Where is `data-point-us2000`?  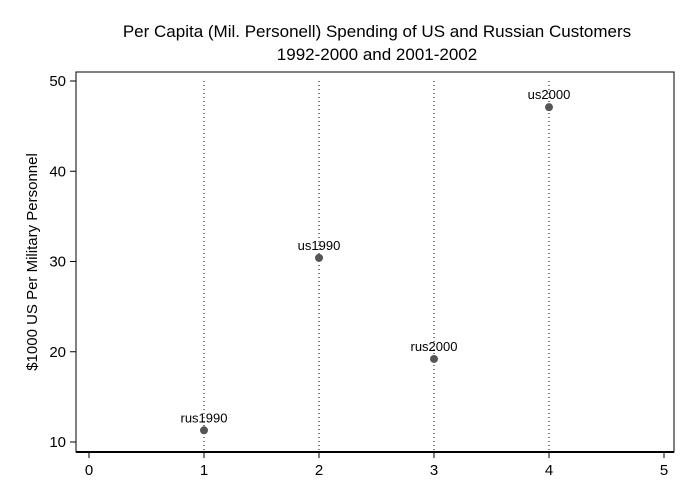
data-point-us2000 is located at coordinates (549, 107).